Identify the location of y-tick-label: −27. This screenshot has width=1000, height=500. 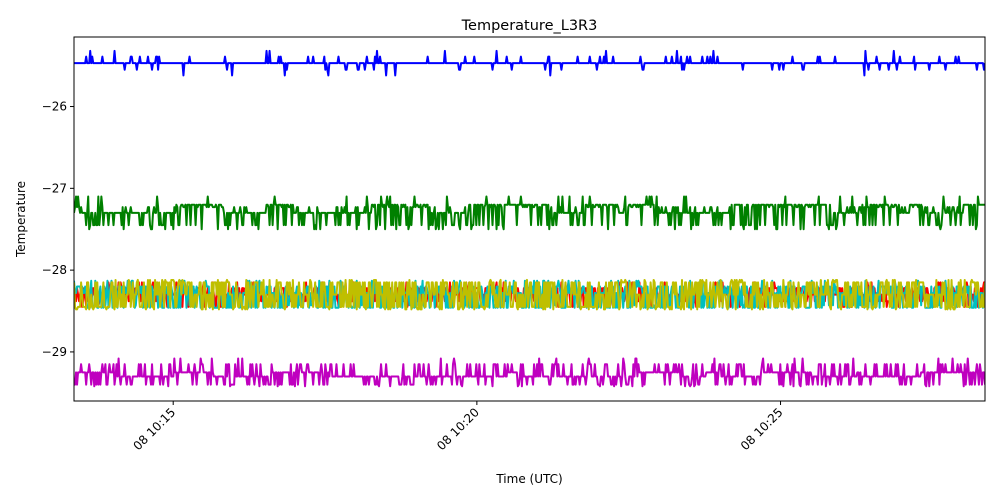
(54, 188).